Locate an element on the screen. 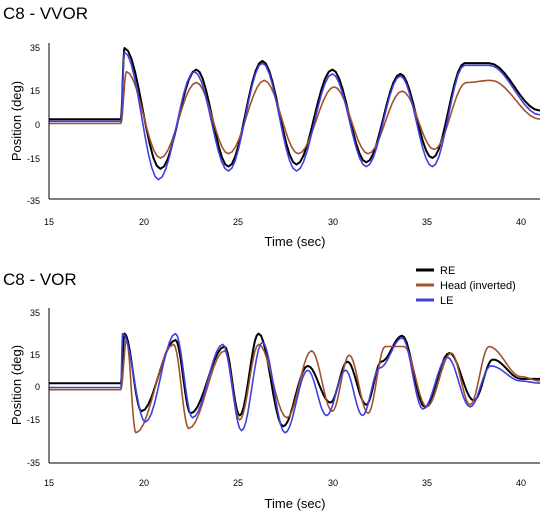 The width and height of the screenshot is (550, 516). y-tick-label: 35 is located at coordinates (35, 313).